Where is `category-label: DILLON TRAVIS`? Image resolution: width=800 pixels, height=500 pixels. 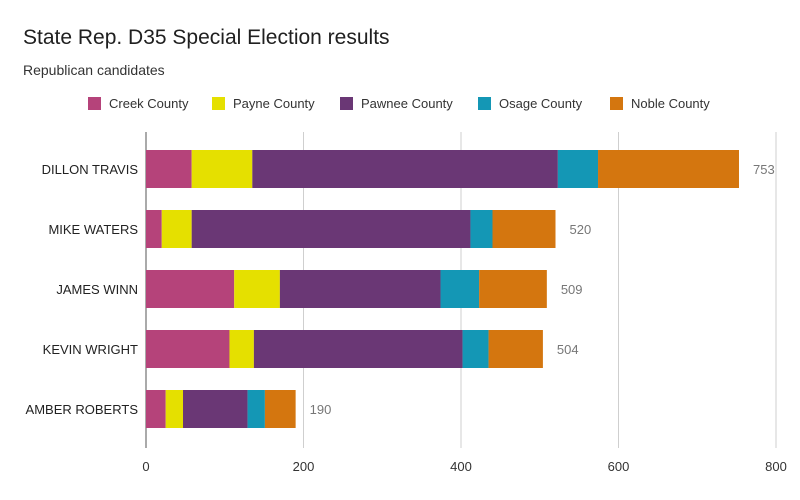 category-label: DILLON TRAVIS is located at coordinates (90, 169).